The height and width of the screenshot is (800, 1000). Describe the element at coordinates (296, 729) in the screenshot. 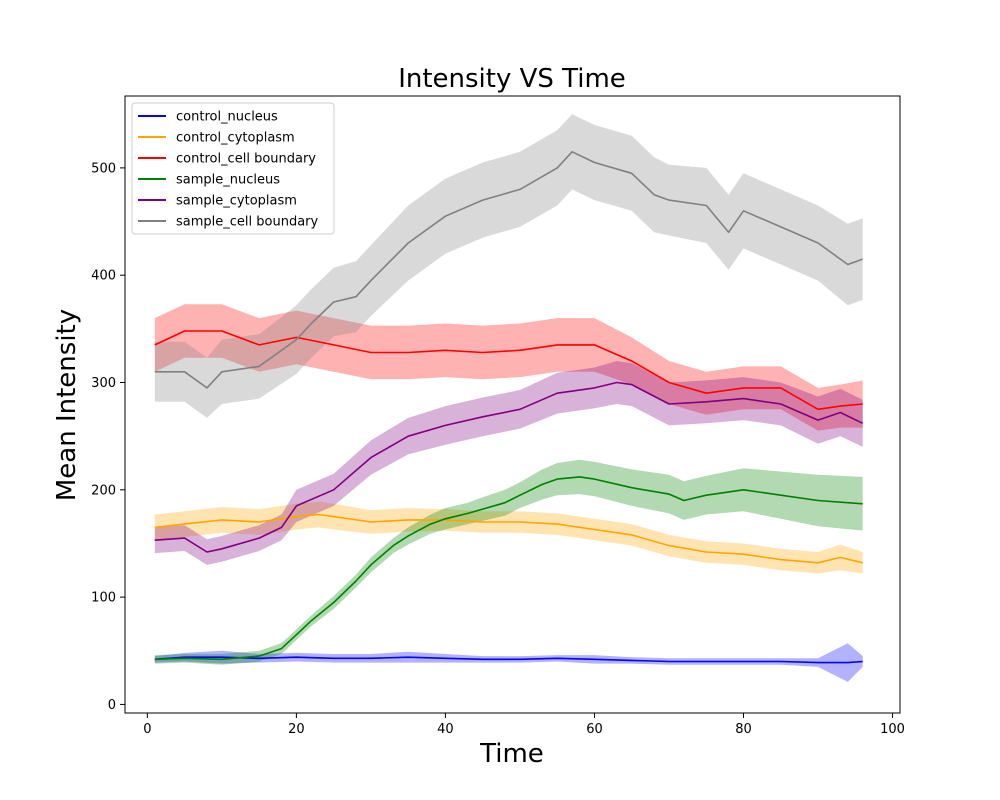

I see `x-tick-label: 20` at that location.